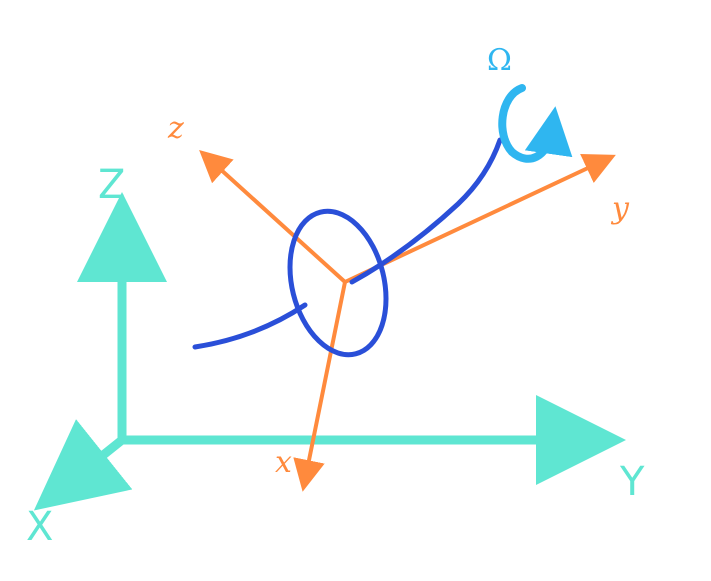  Describe the element at coordinates (320, 386) in the screenshot. I see `body-x-axis` at that location.